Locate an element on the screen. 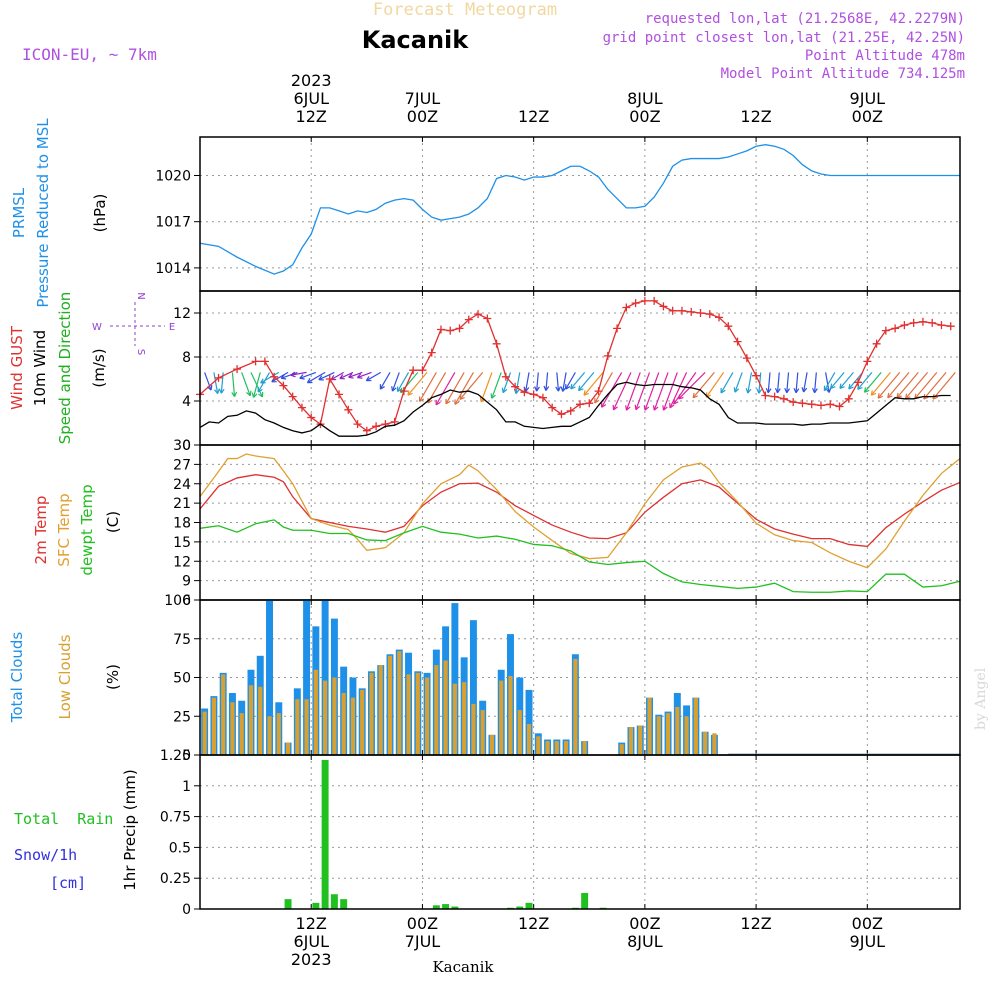 Image resolution: width=1000 pixels, height=1004 pixels. temp-panel-labels: 2m Temp SFC Temp dewpt Temp (C) is located at coordinates (77, 529).